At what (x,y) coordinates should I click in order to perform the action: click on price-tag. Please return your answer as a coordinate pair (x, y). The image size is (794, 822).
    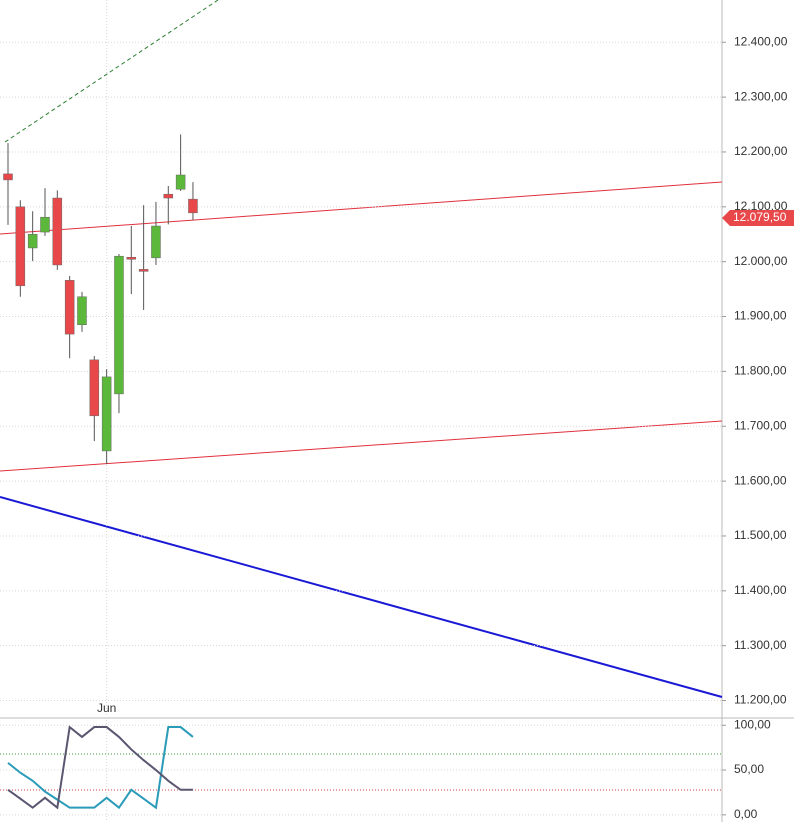
    Looking at the image, I should click on (758, 218).